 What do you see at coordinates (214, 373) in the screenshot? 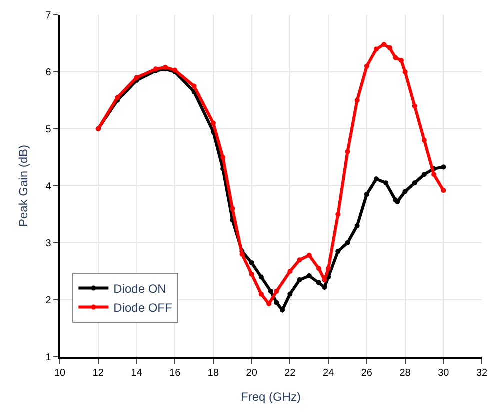
I see `x-tick-label: 18` at bounding box center [214, 373].